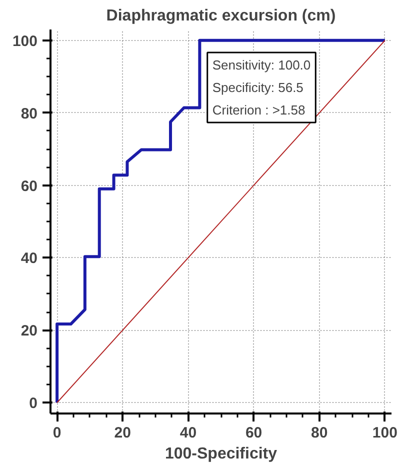 The height and width of the screenshot is (470, 411). I want to click on y-tick-label: 60, so click(29, 186).